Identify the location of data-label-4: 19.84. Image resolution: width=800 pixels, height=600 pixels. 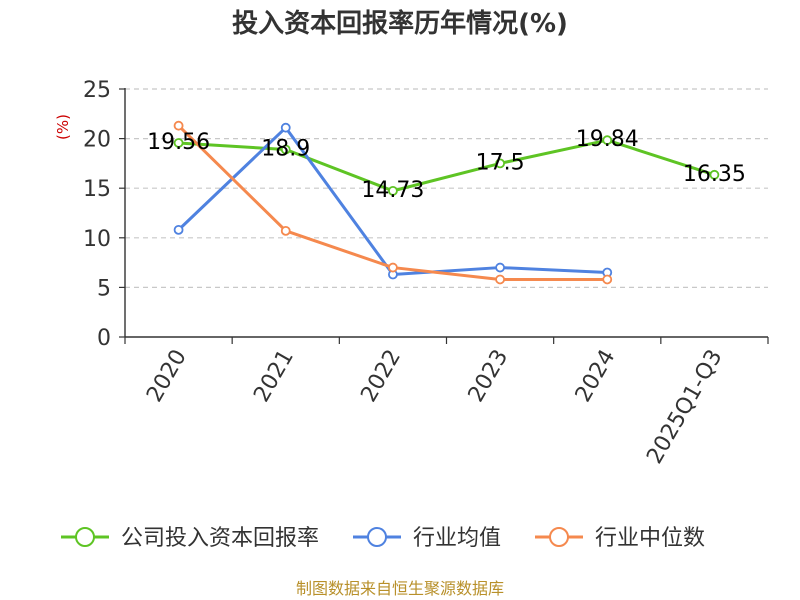
(607, 139).